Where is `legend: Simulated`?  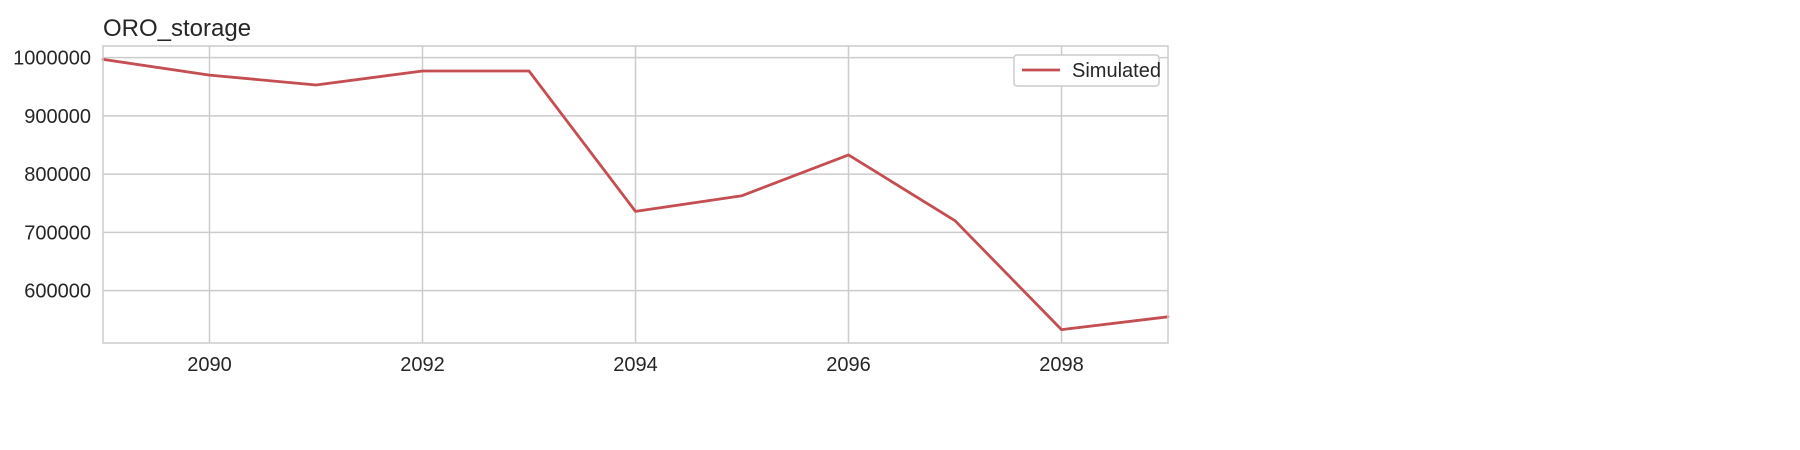
legend: Simulated is located at coordinates (1087, 70).